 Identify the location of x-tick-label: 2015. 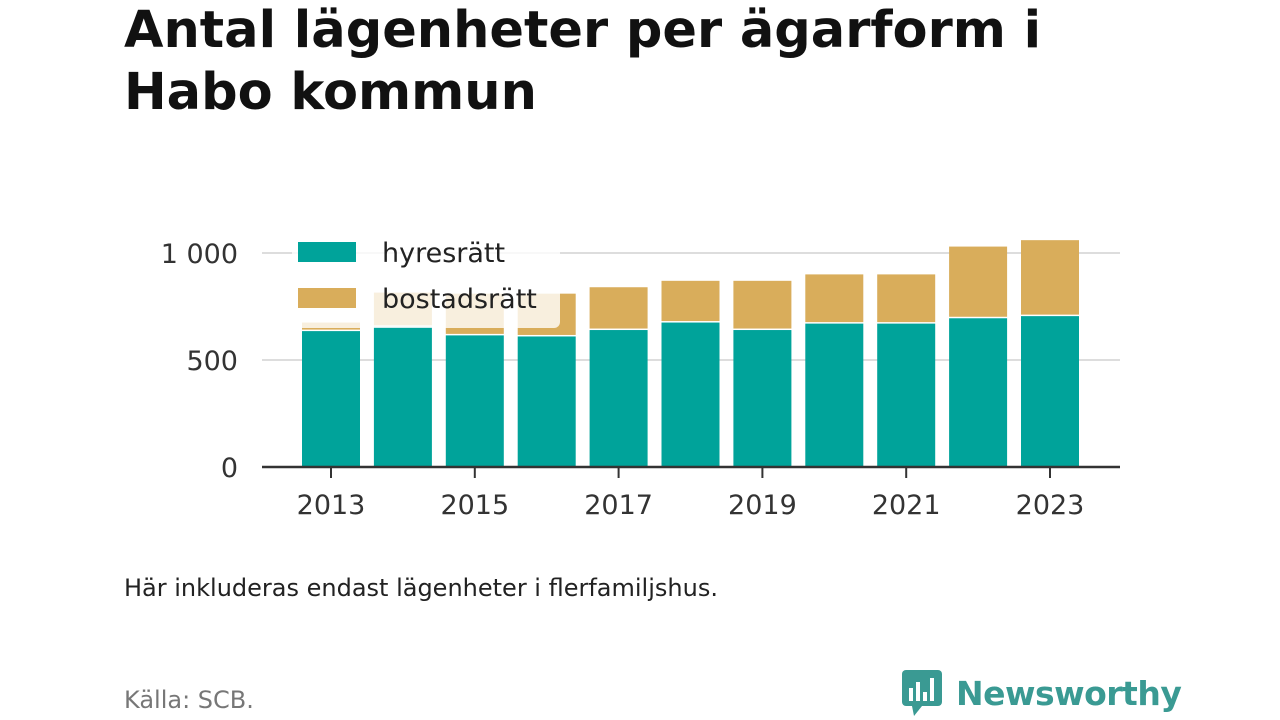
(474, 505).